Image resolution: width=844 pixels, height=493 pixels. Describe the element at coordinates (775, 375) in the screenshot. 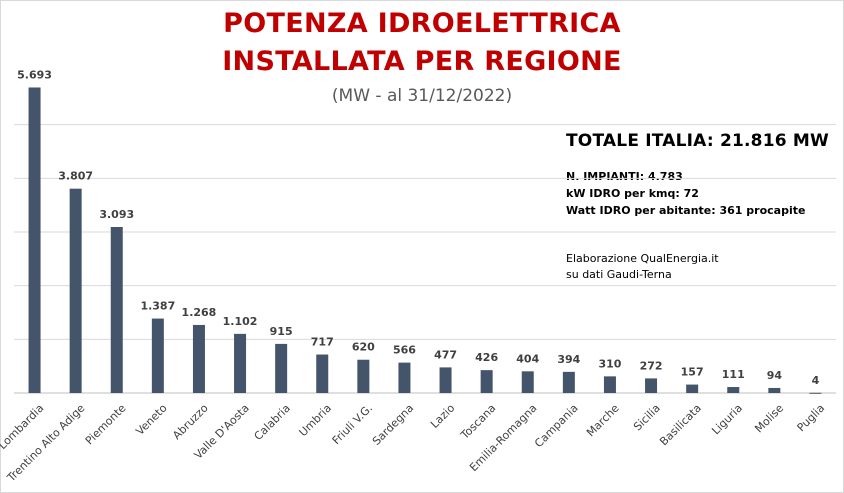

I see `value-label: 94` at that location.